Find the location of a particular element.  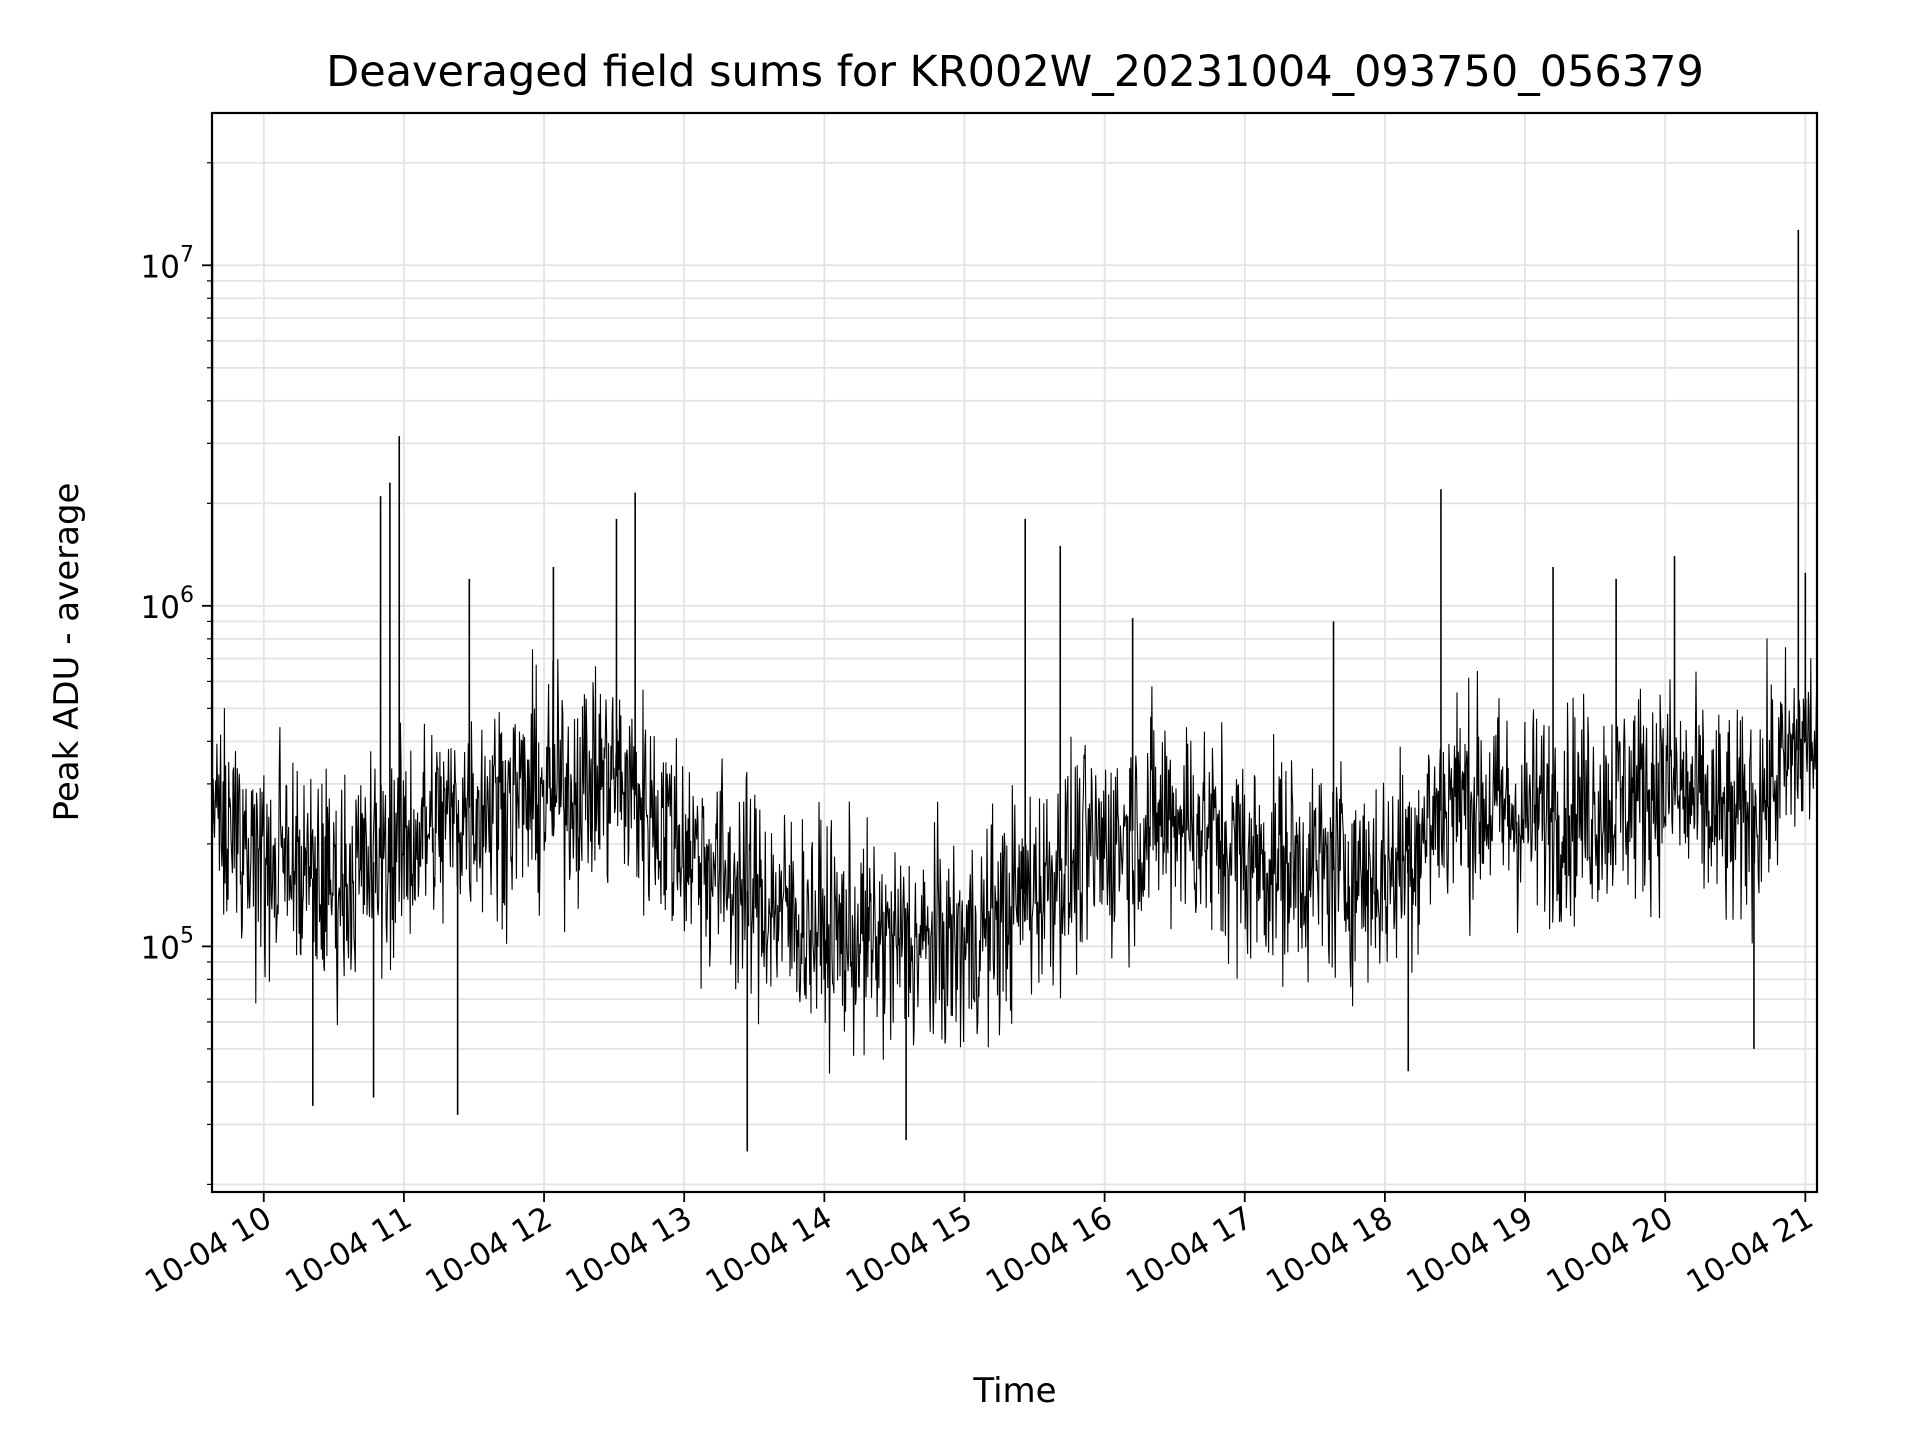

x-tick-label: 10-04 11 is located at coordinates (348, 1250).